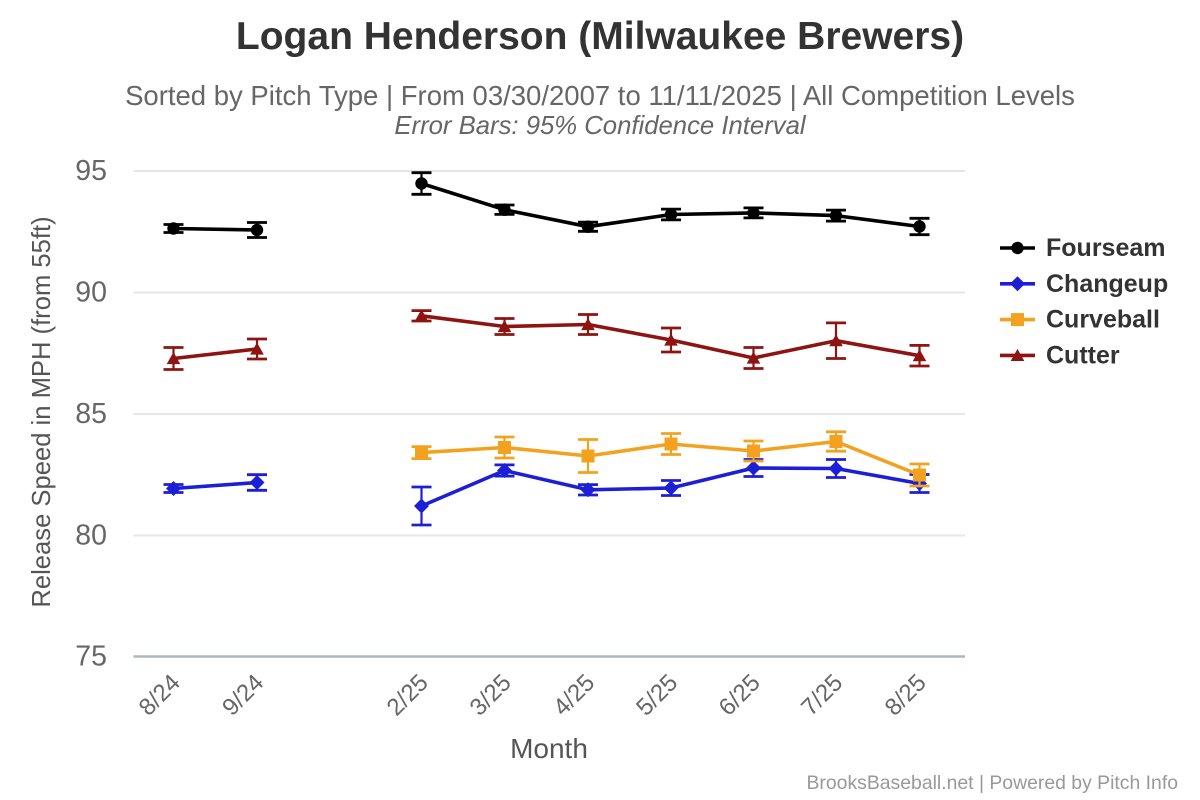 The image size is (1200, 800). Describe the element at coordinates (91, 171) in the screenshot. I see `svg-text: 95` at that location.